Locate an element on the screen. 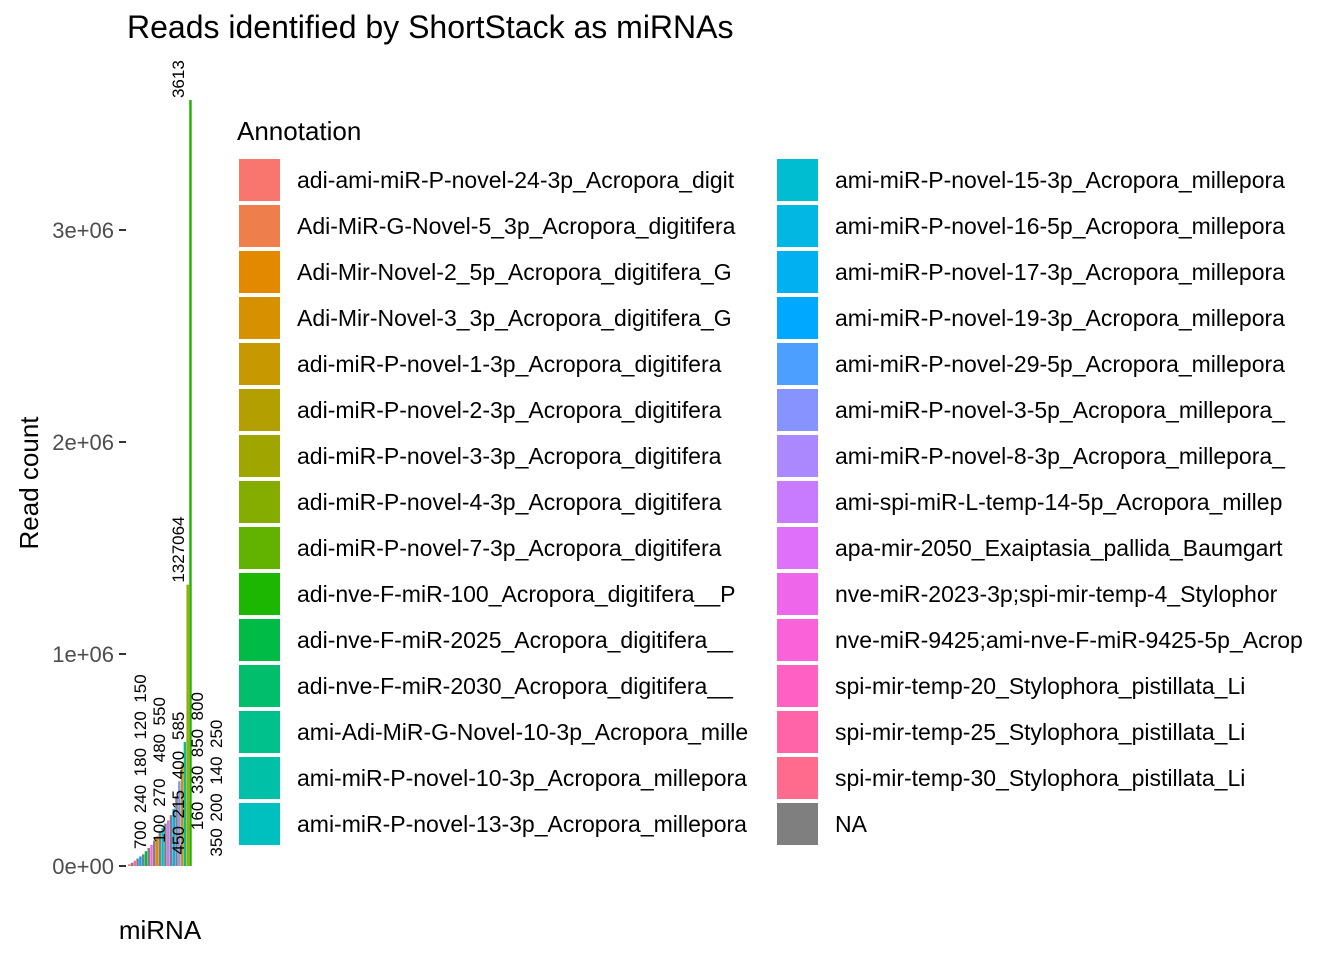 Image resolution: width=1344 pixels, height=960 pixels. y-tick-label: 2e+06 is located at coordinates (83, 442).